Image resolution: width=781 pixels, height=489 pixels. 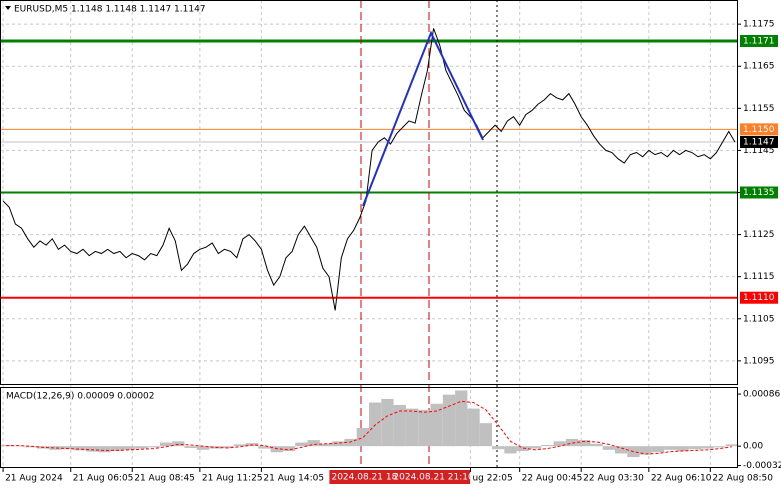 What do you see at coordinates (759, 319) in the screenshot?
I see `y-tick-label: 1.1105` at bounding box center [759, 319].